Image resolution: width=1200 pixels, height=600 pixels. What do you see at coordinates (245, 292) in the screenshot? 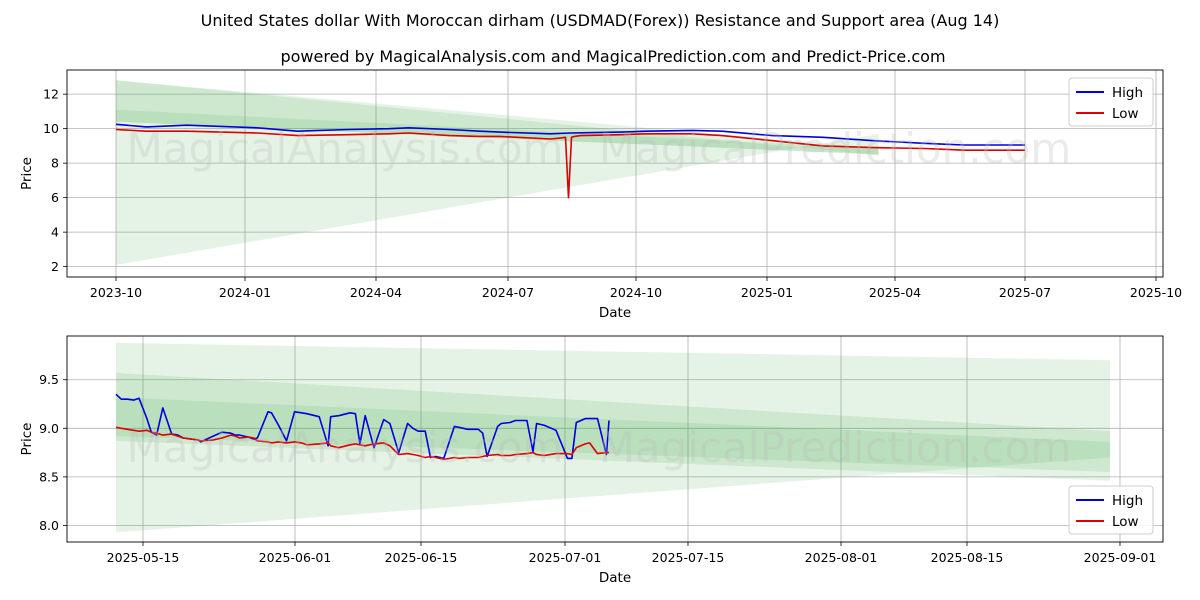
I see `x-tick-label: 2024-01` at bounding box center [245, 292].